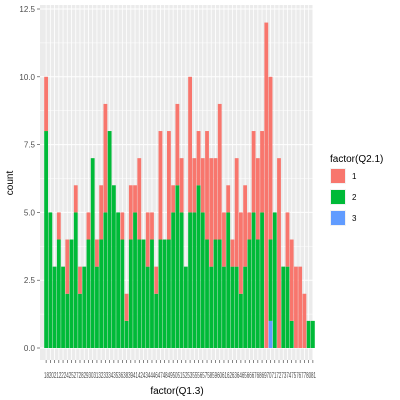  Describe the element at coordinates (10, 183) in the screenshot. I see `y-axis-title: count` at that location.